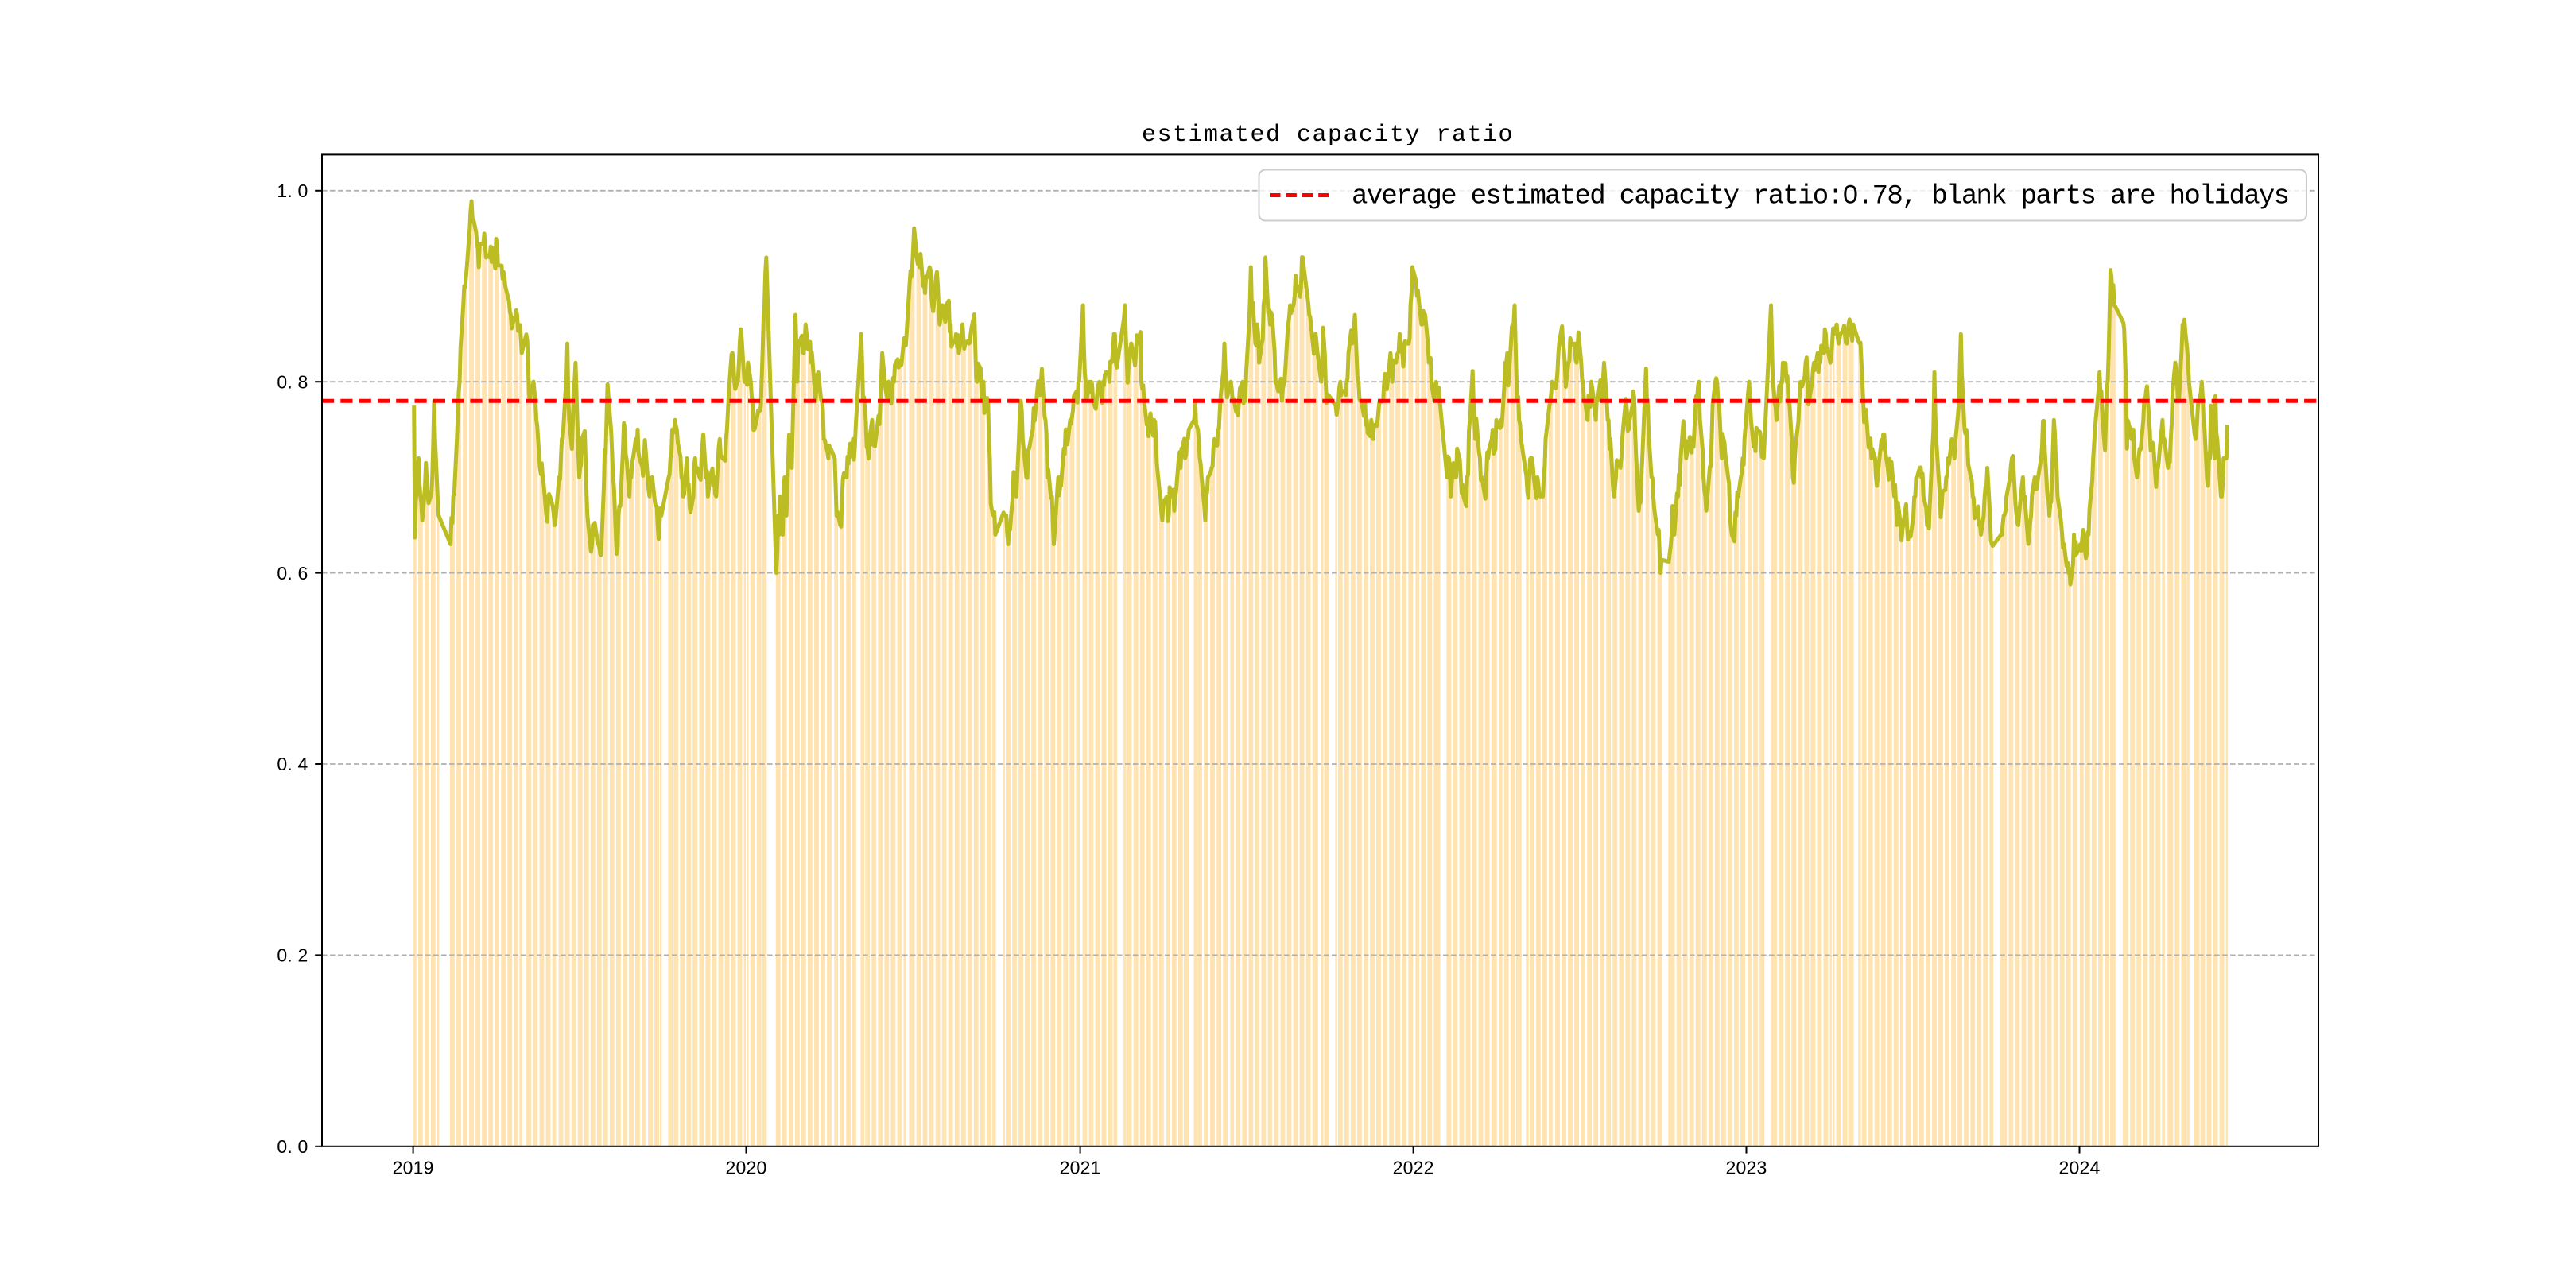  Describe the element at coordinates (292, 573) in the screenshot. I see `svg-text: 0. 6` at that location.